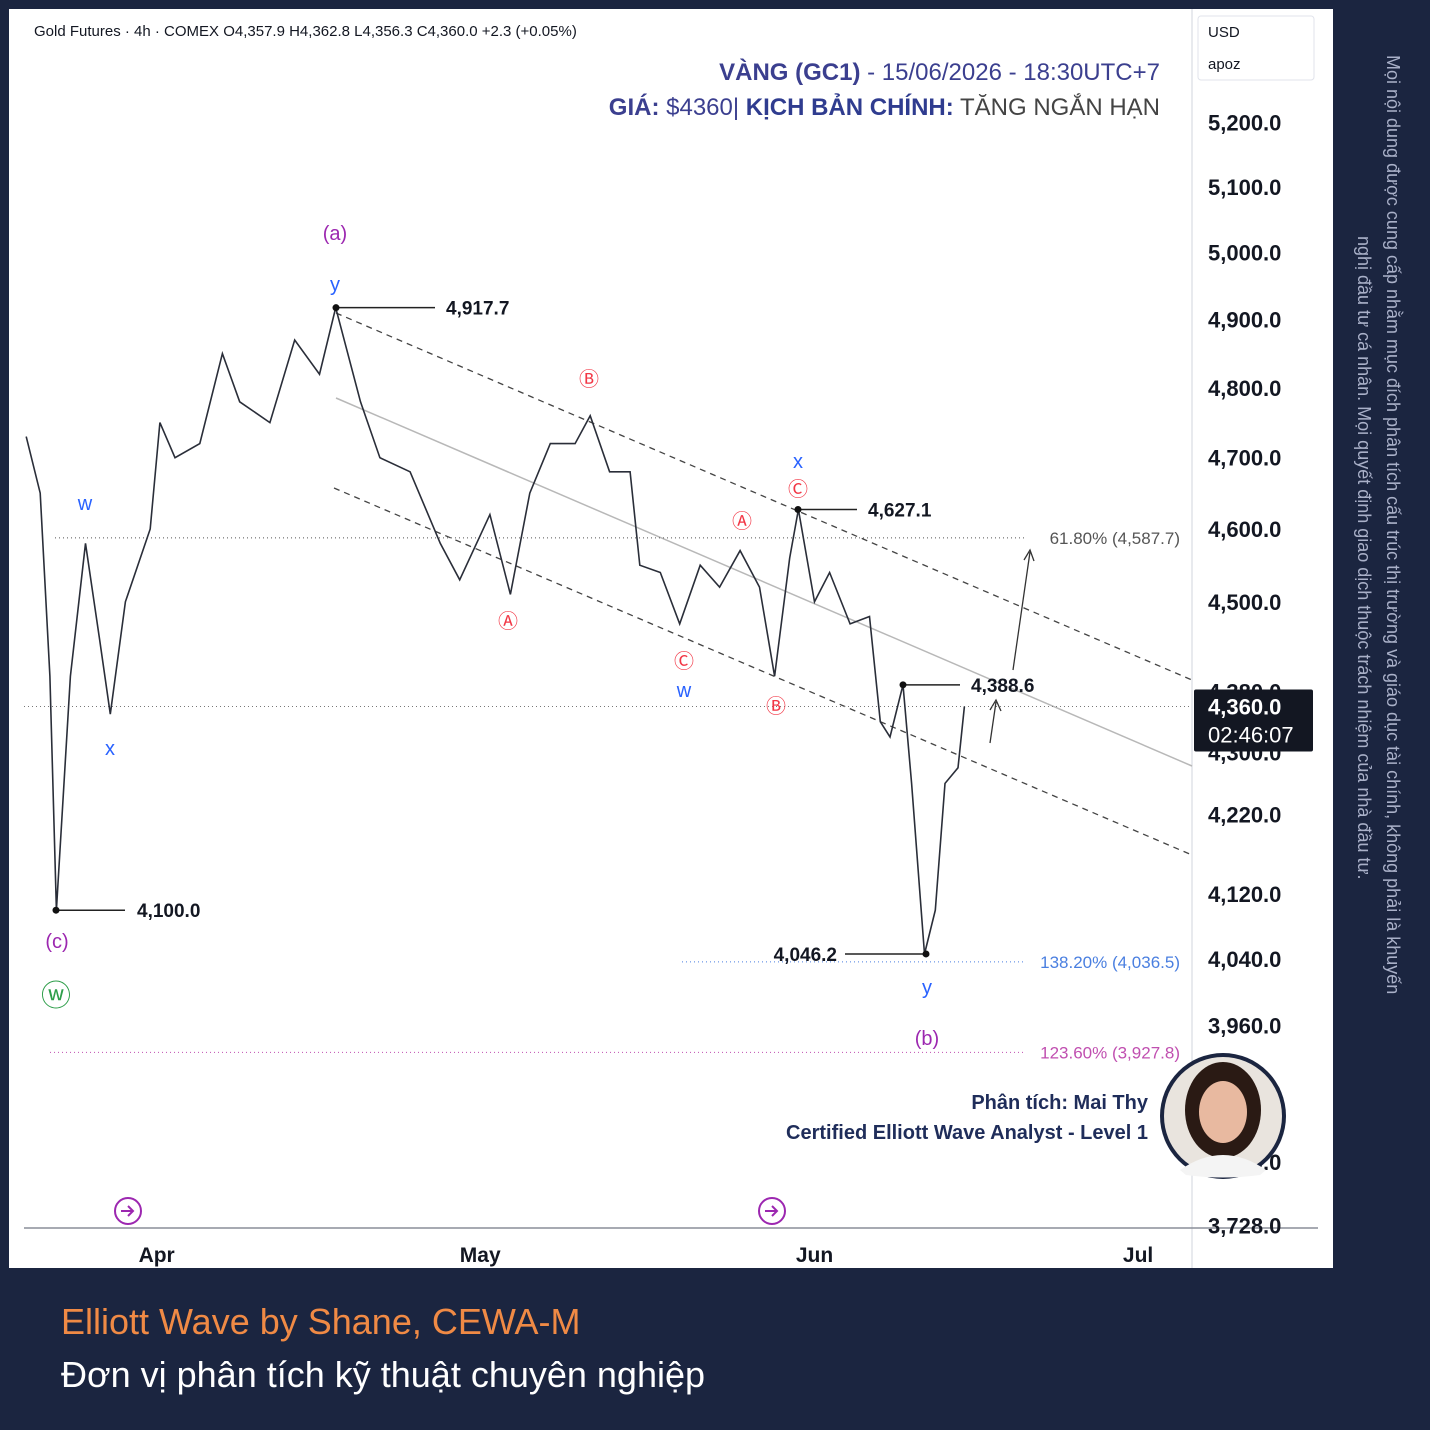  What do you see at coordinates (1244, 253) in the screenshot?
I see `y-tick-label: 5,000.0` at bounding box center [1244, 253].